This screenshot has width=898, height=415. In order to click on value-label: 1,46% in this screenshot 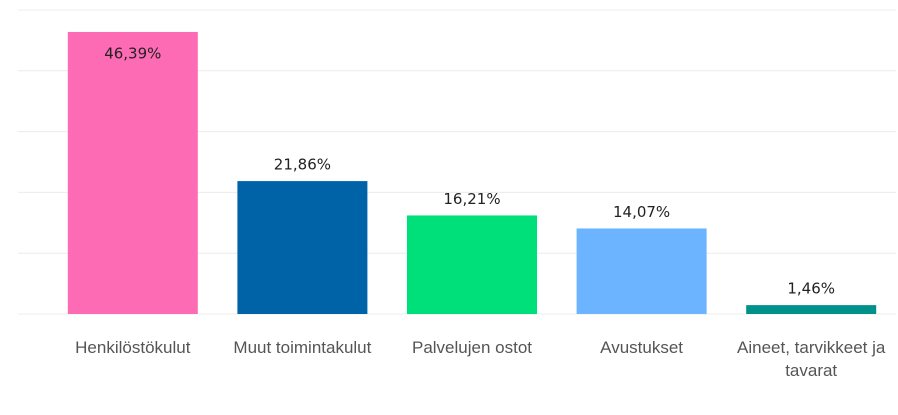, I will do `click(811, 289)`.